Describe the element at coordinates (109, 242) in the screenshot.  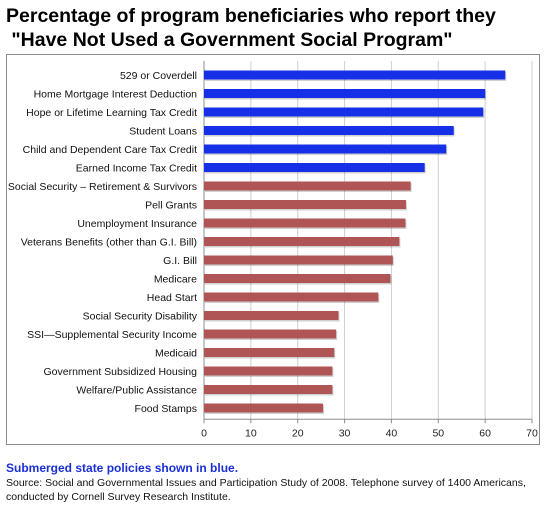
I see `category-label: Veterans Benefits (other than G.I. Bill)` at that location.